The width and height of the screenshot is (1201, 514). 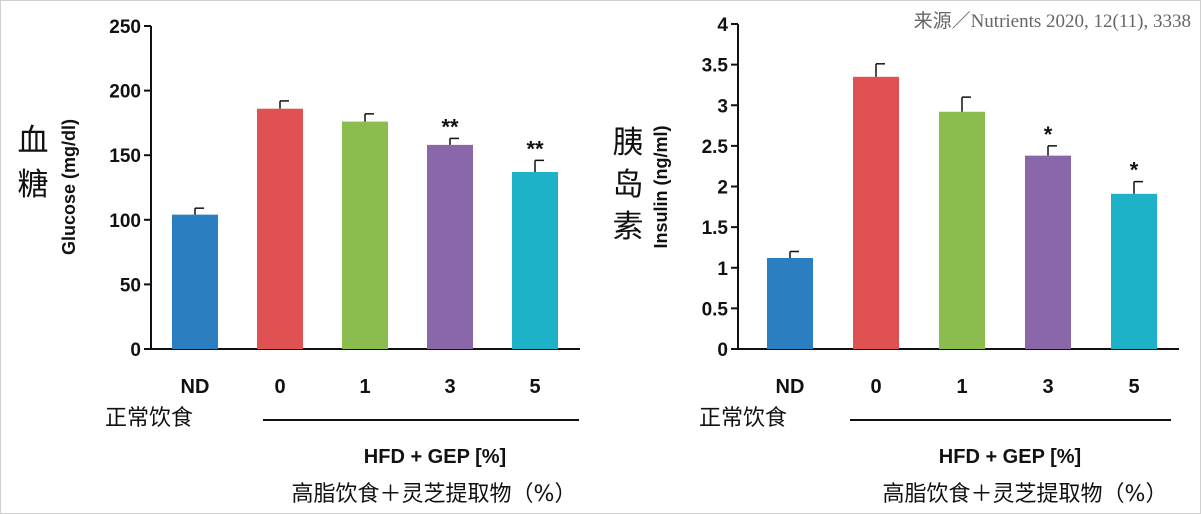 What do you see at coordinates (715, 147) in the screenshot?
I see `insulin-y-tick-label: 2.5` at bounding box center [715, 147].